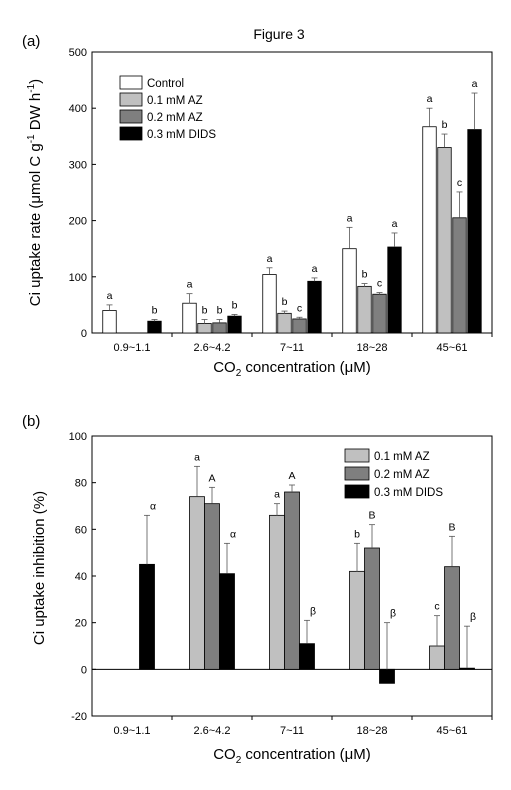  I want to click on y-axis-label: Ci uptake rate (μmol C g-1 DW h-1), so click(35, 192).